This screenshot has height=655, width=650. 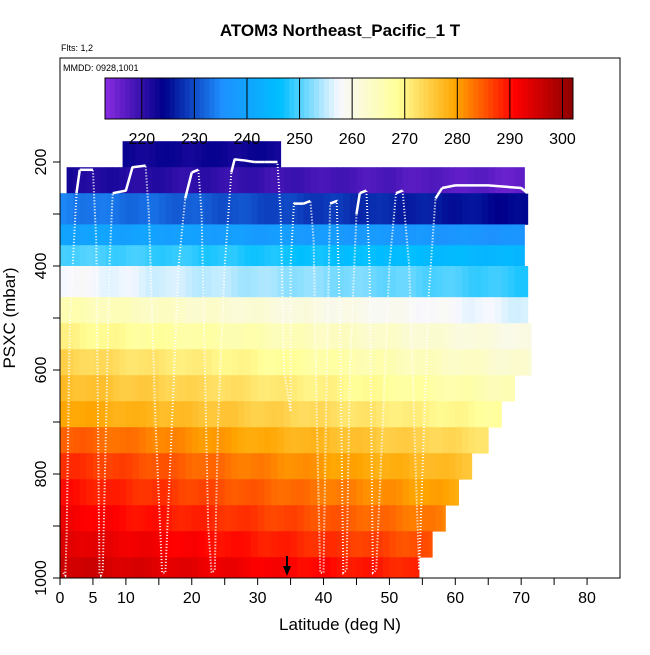 What do you see at coordinates (352, 139) in the screenshot?
I see `colorbar-tick-label: 260` at bounding box center [352, 139].